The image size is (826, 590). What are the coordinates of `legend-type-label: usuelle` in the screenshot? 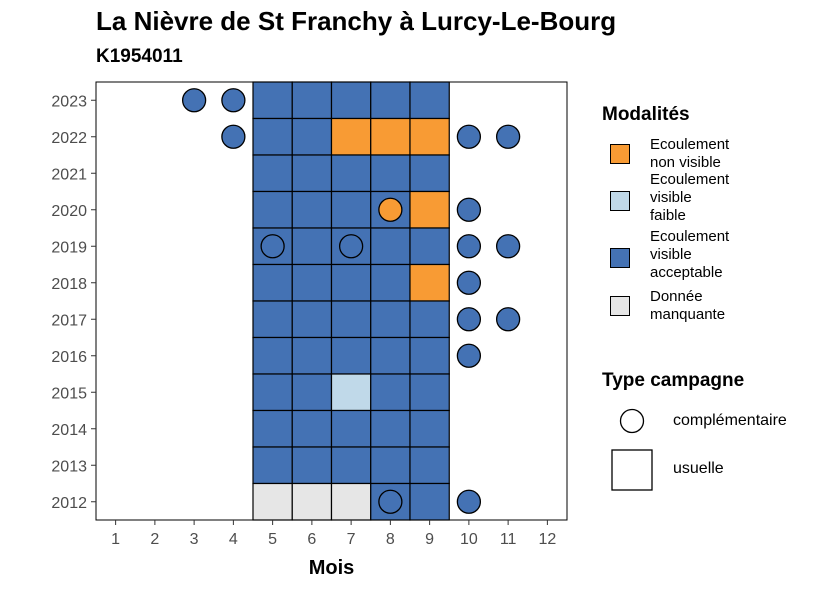 It's located at (698, 468).